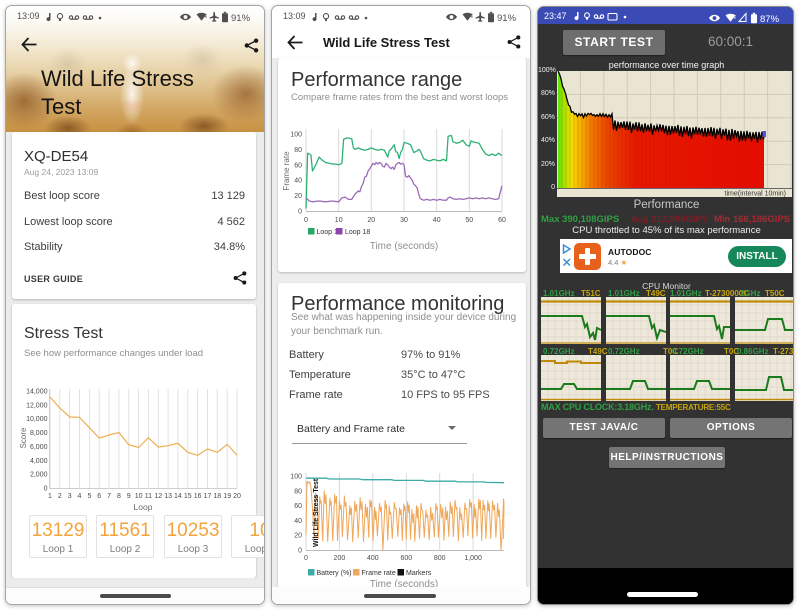  Describe the element at coordinates (473, 558) in the screenshot. I see `svg-text: 1,000` at that location.